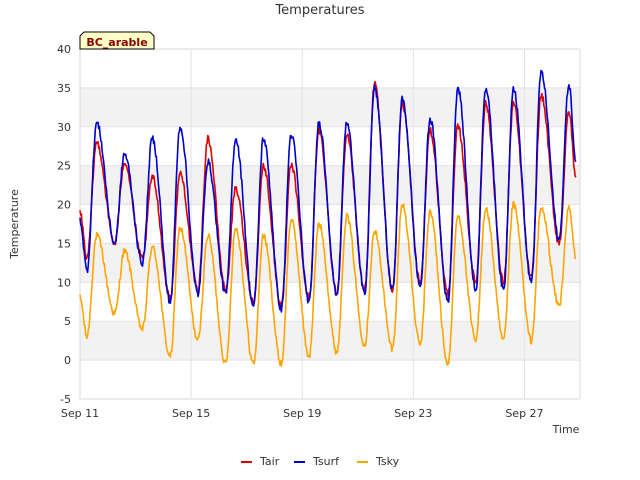 The image size is (640, 480). I want to click on site-label-box: BC_arable, so click(117, 40).